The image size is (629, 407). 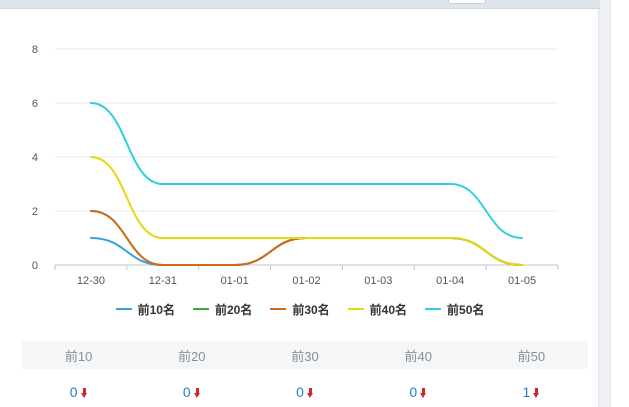 What do you see at coordinates (526, 392) in the screenshot?
I see `summary-value-top50: 1` at bounding box center [526, 392].